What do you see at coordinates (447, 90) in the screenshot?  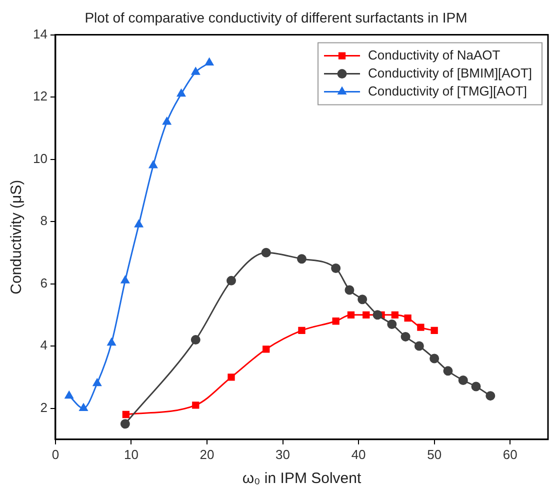 I see `legend-label: Conductivity of [TMG][AOT]` at bounding box center [447, 90].